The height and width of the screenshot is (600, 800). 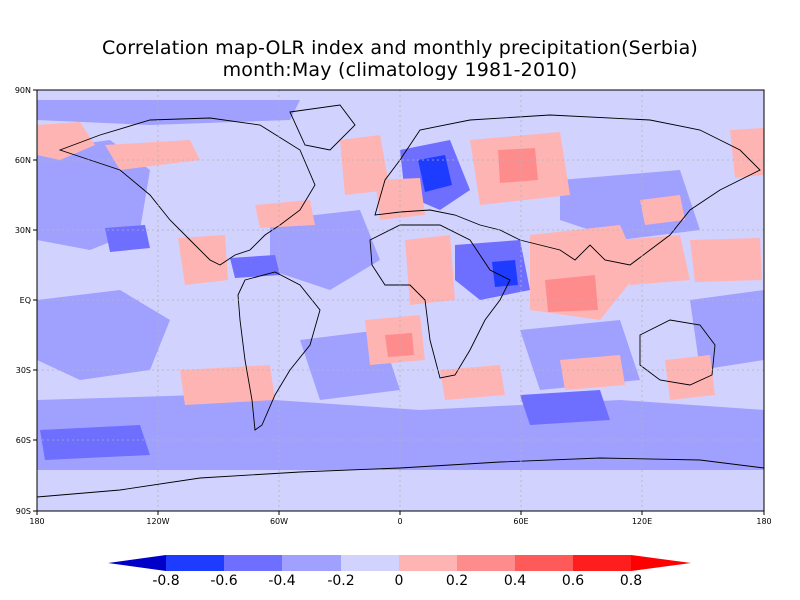 What do you see at coordinates (505, 273) in the screenshot?
I see `neg-max-horn-of-africa` at bounding box center [505, 273].